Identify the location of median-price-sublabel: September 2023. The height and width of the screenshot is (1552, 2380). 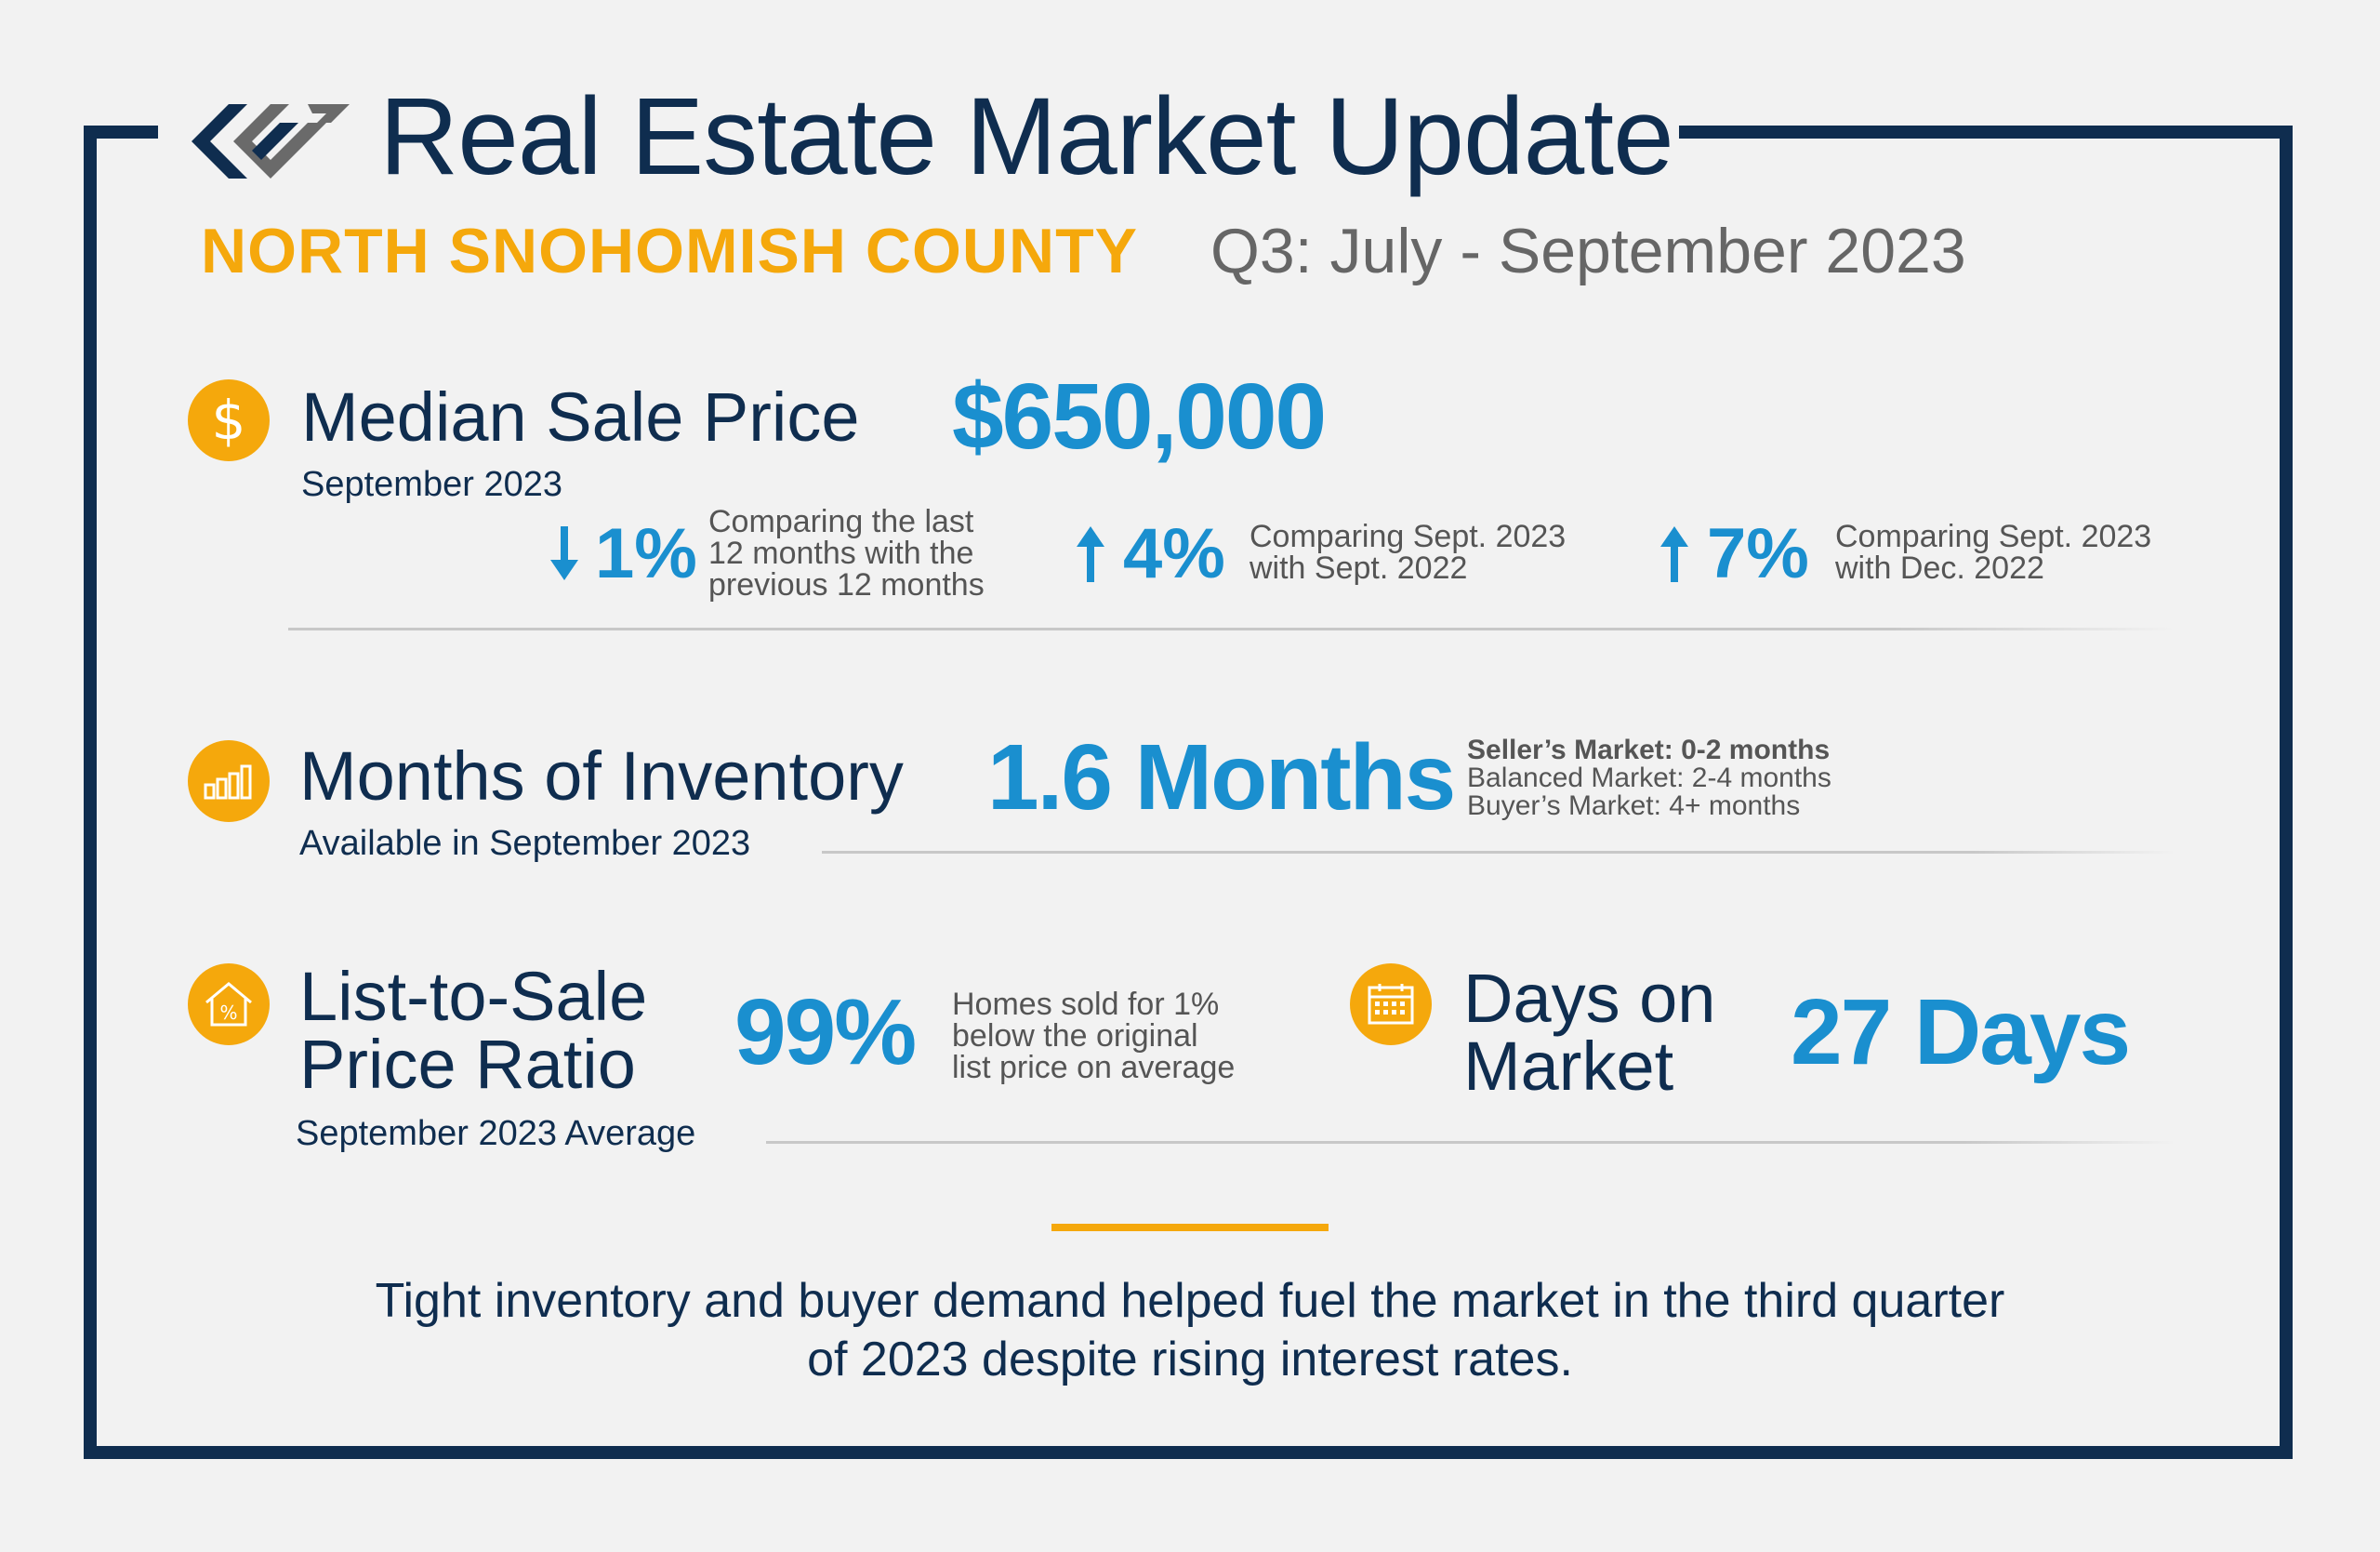
(431, 484).